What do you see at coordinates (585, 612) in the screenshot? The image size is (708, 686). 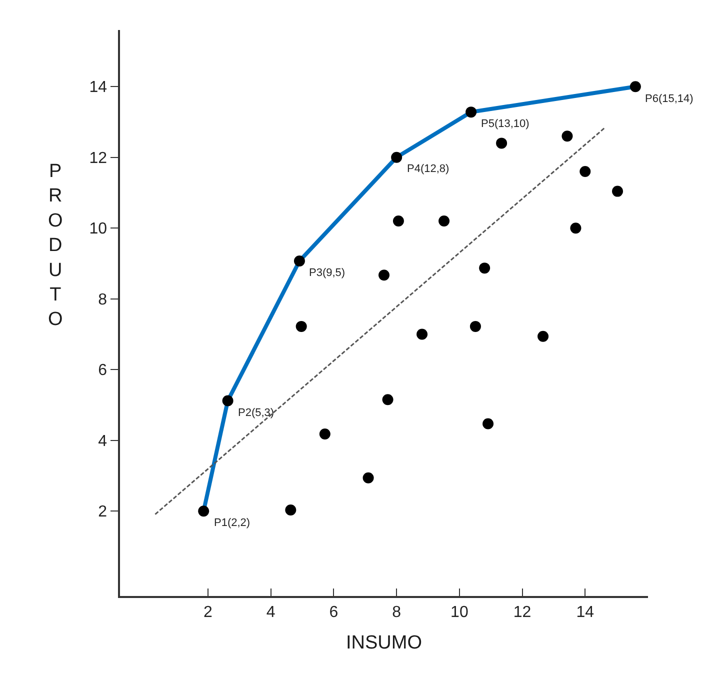 I see `x-tick-label: 14` at bounding box center [585, 612].